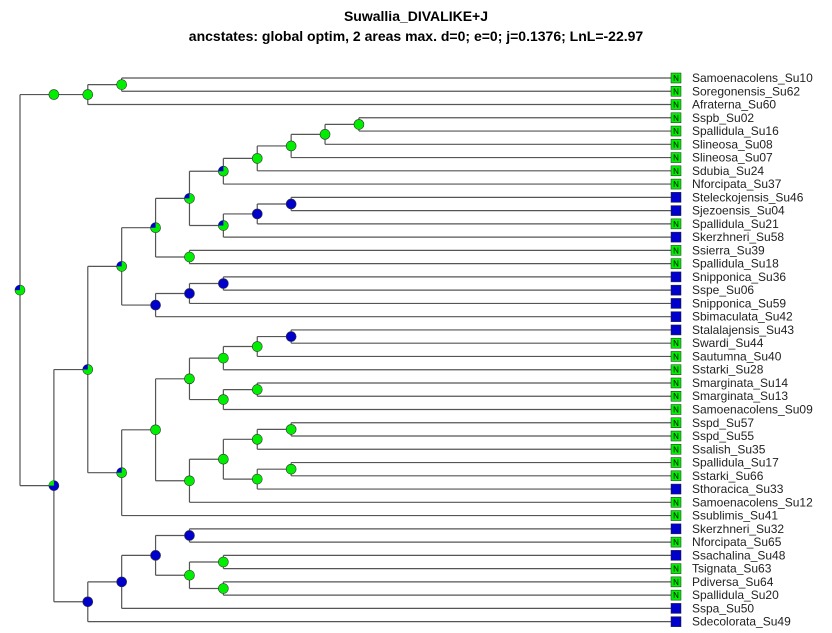  I want to click on tip-label: Ssachalina_Su48, so click(739, 555).